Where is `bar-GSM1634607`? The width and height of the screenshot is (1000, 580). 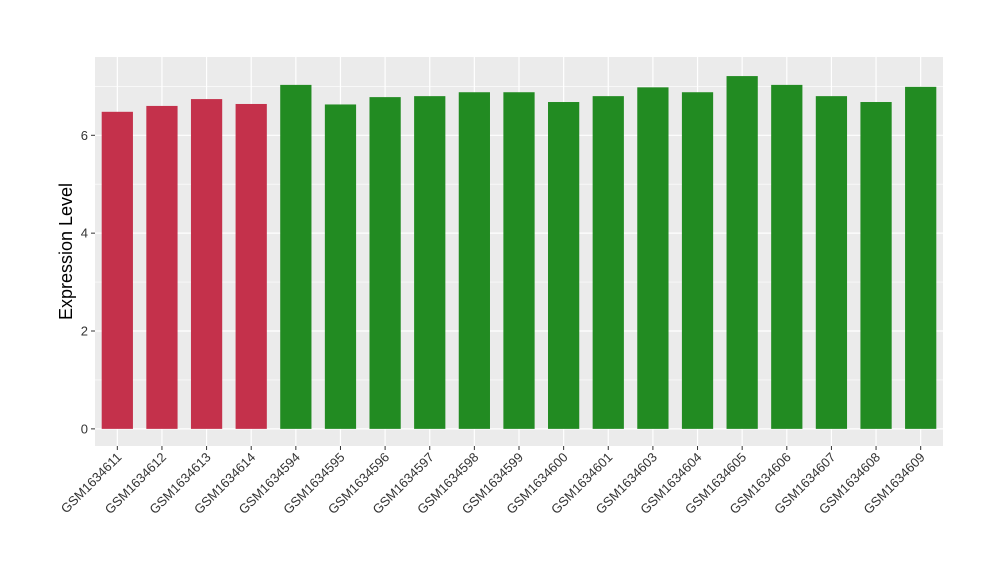
bar-GSM1634607 is located at coordinates (831, 262).